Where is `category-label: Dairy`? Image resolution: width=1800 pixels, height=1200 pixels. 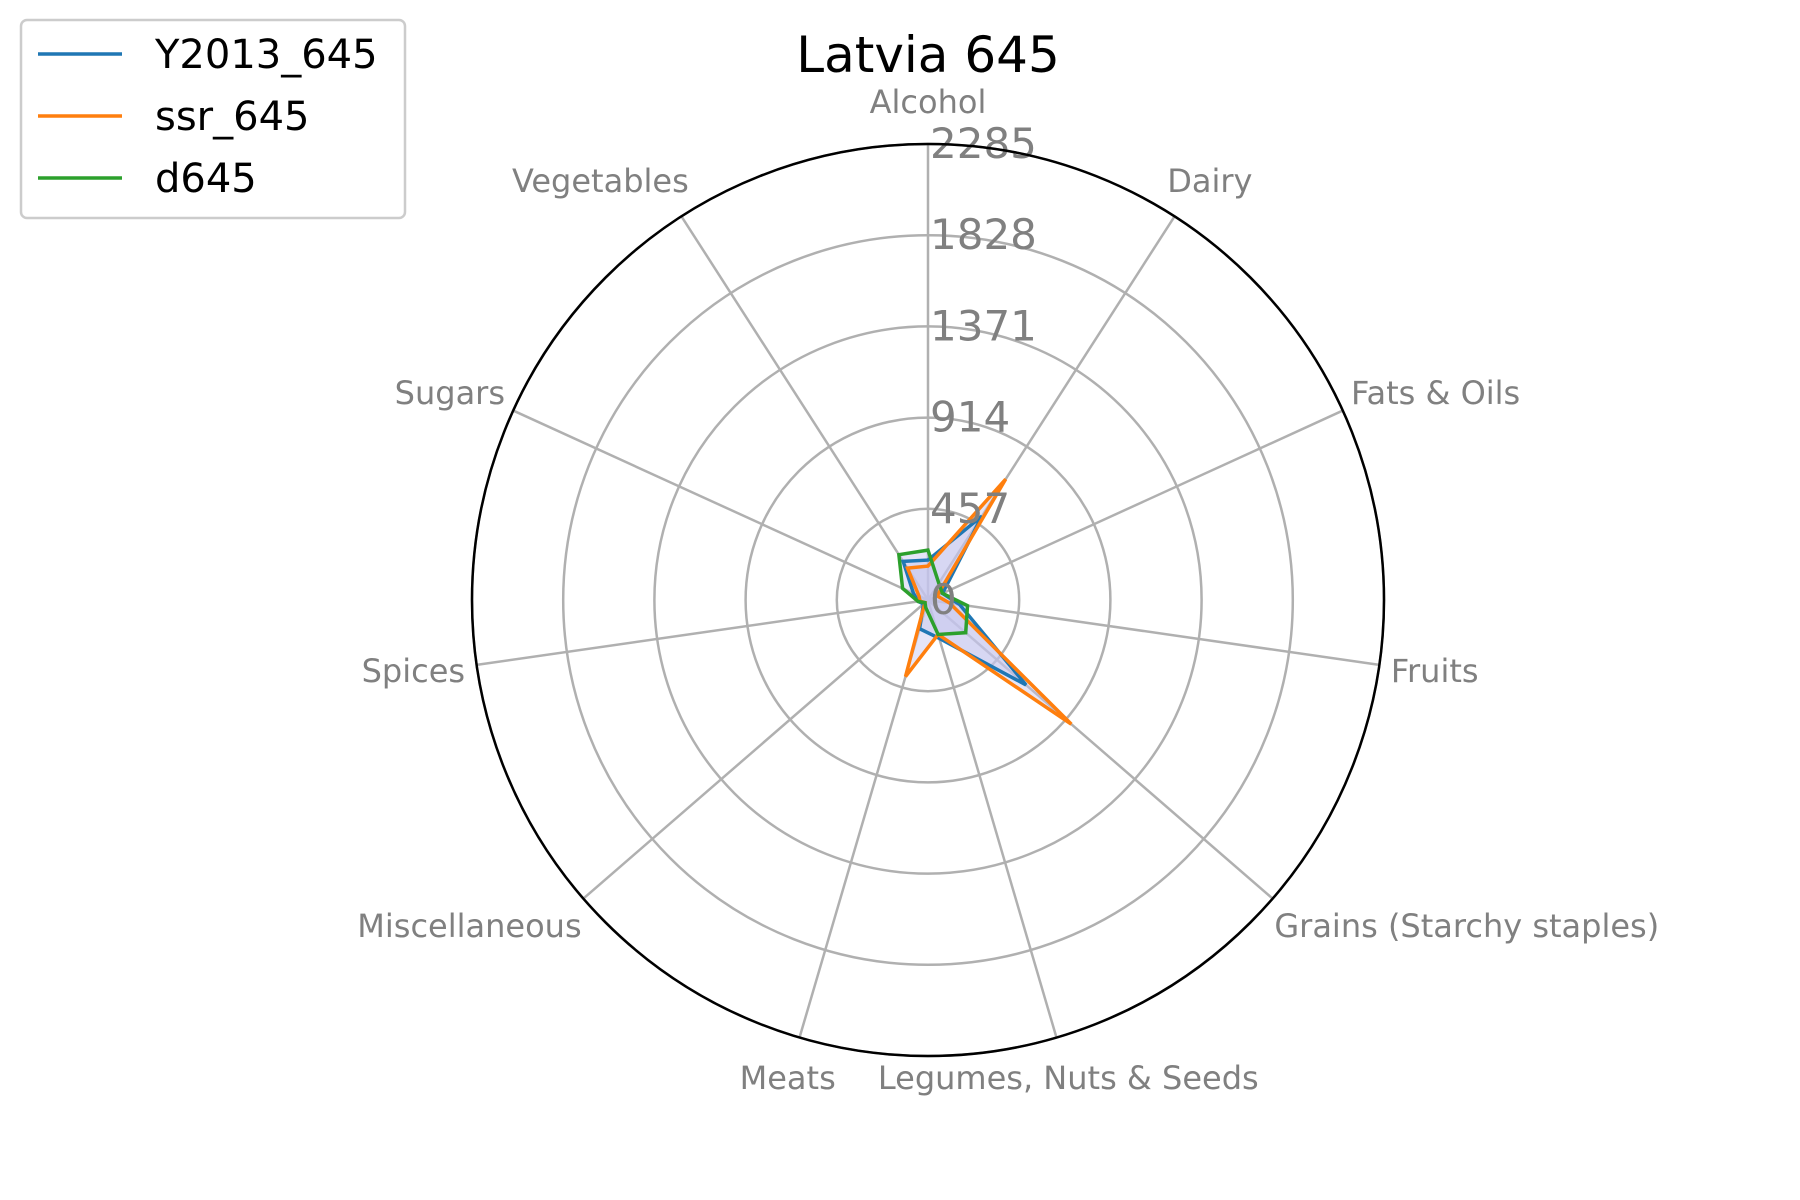
category-label: Dairy is located at coordinates (1209, 181).